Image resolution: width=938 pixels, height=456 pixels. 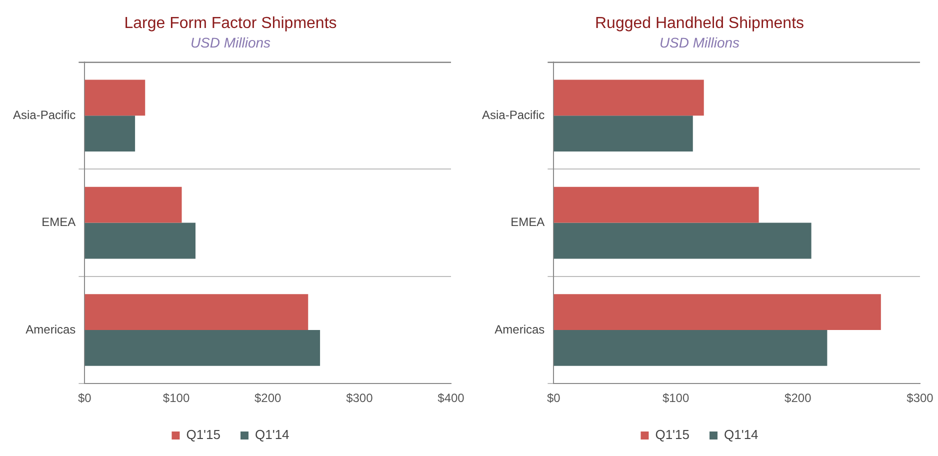 I want to click on chart-title: Large Form Factor Shipments, so click(x=230, y=23).